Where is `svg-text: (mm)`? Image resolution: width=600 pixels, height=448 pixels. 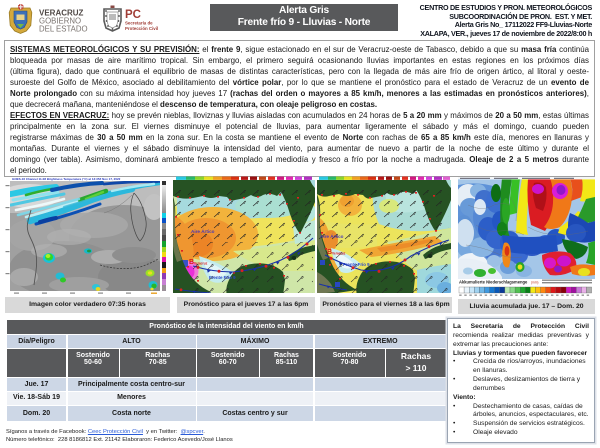 svg-text: (mm) is located at coordinates (534, 283).